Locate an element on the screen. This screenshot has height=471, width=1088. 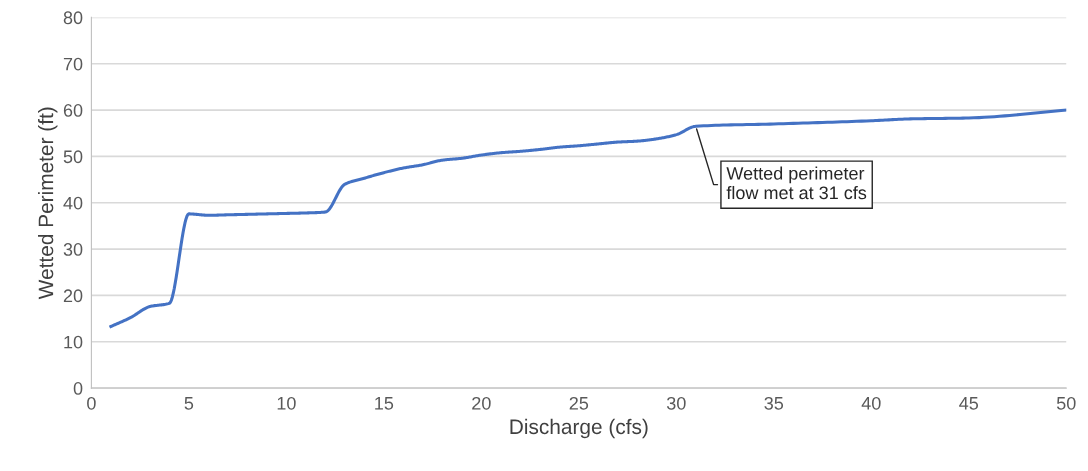
x-tick-label: 25 is located at coordinates (579, 403).